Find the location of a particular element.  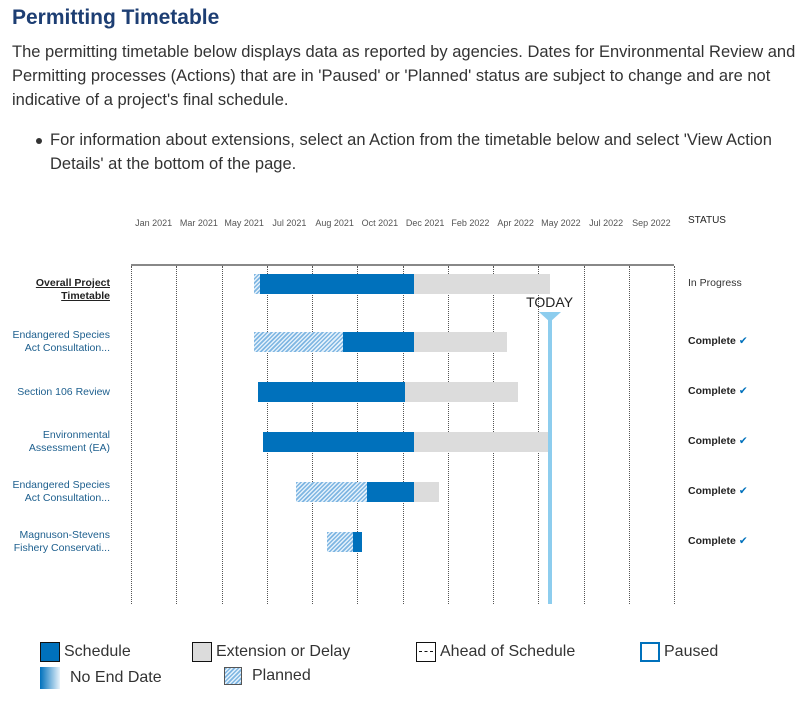

action-link: Environmental Assessment (EA) is located at coordinates (69, 441).